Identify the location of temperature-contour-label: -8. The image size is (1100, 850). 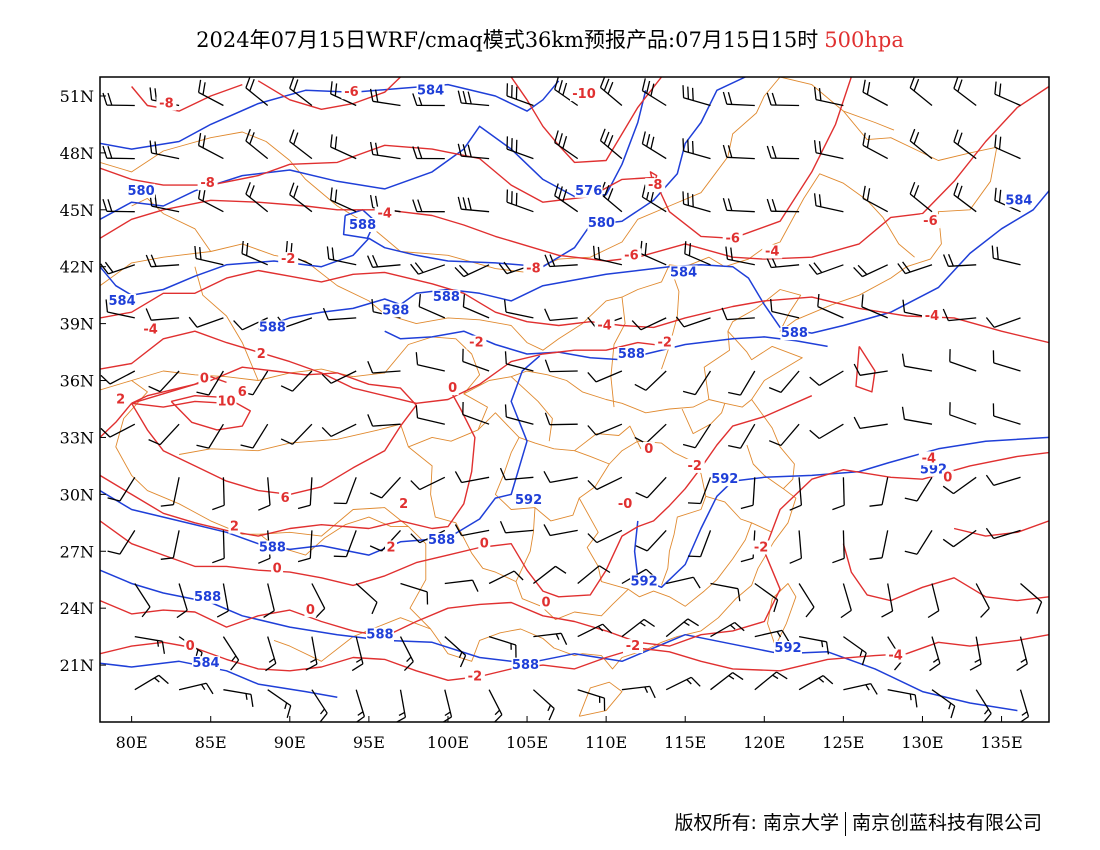
(533, 269).